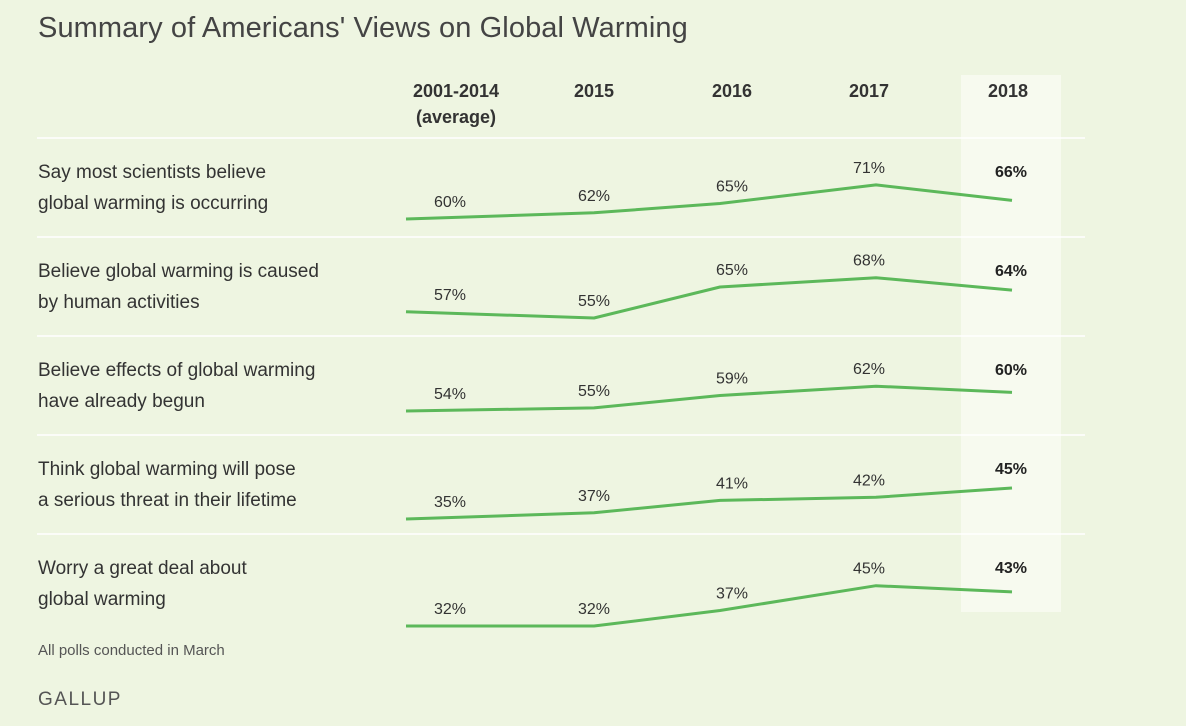 This screenshot has width=1186, height=726. I want to click on data-label-0-0: 60%, so click(450, 202).